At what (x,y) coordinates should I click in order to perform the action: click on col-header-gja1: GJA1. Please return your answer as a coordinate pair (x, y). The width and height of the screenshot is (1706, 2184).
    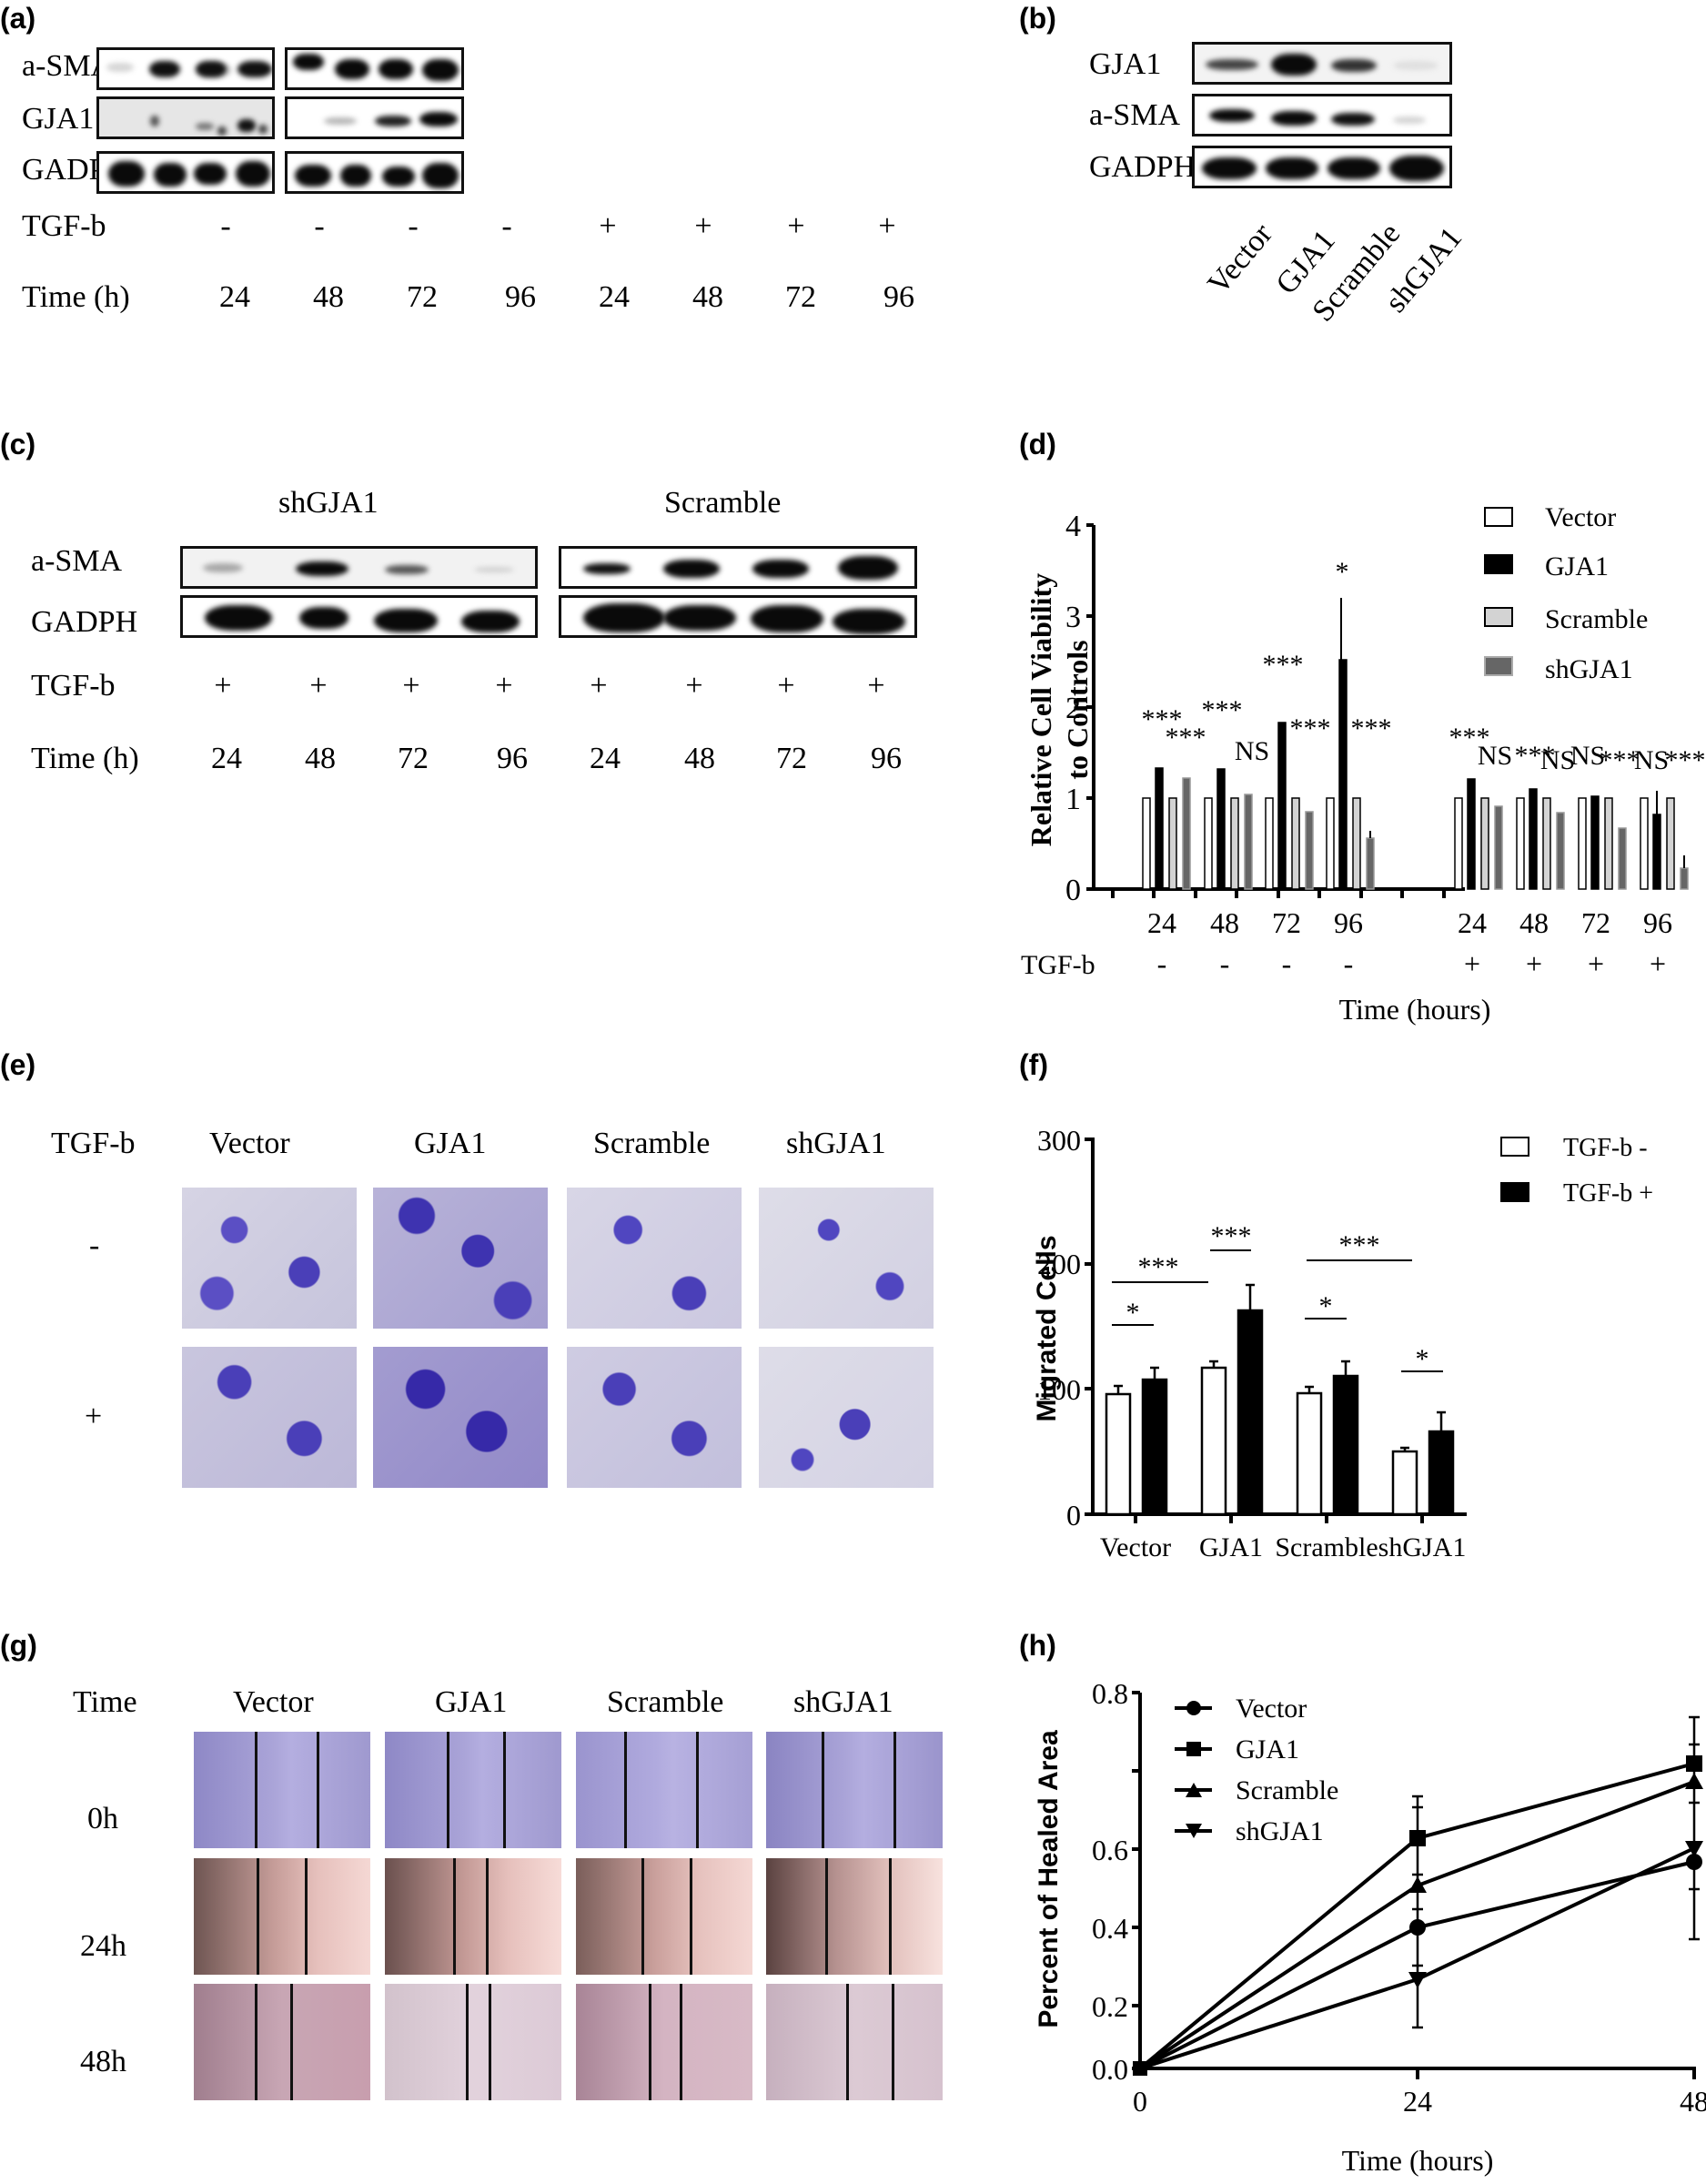
    Looking at the image, I should click on (450, 1143).